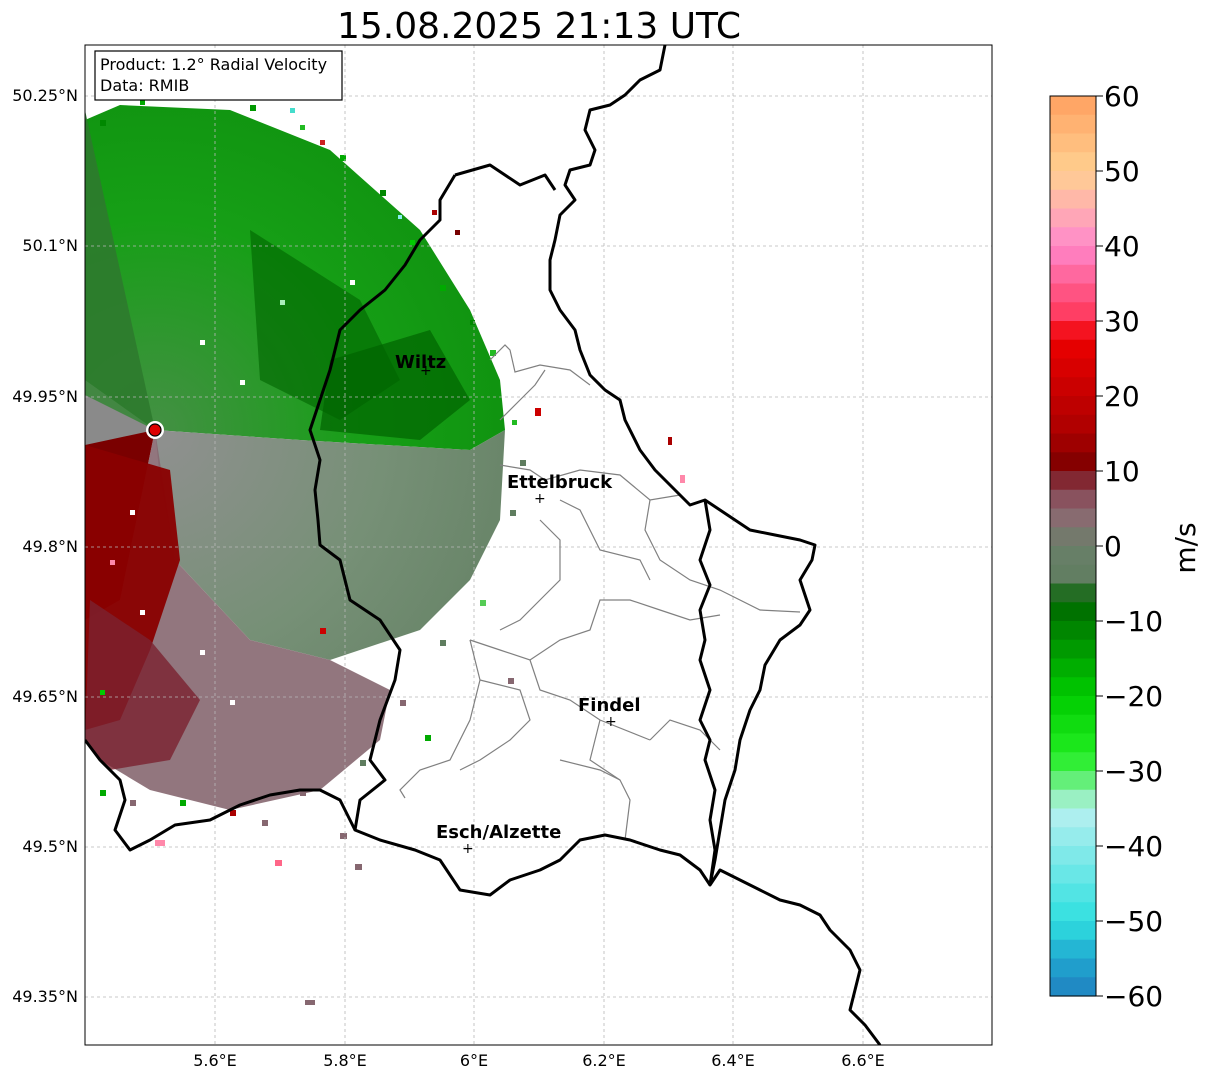 The image size is (1207, 1081). I want to click on lat-tick: 49.5°N, so click(50, 846).